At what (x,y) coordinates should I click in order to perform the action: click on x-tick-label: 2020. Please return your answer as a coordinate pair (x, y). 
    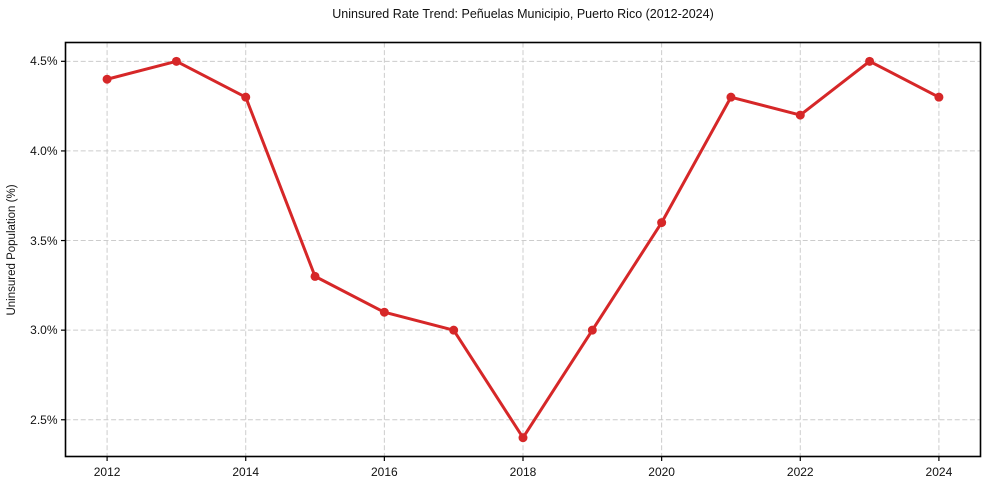
    Looking at the image, I should click on (661, 471).